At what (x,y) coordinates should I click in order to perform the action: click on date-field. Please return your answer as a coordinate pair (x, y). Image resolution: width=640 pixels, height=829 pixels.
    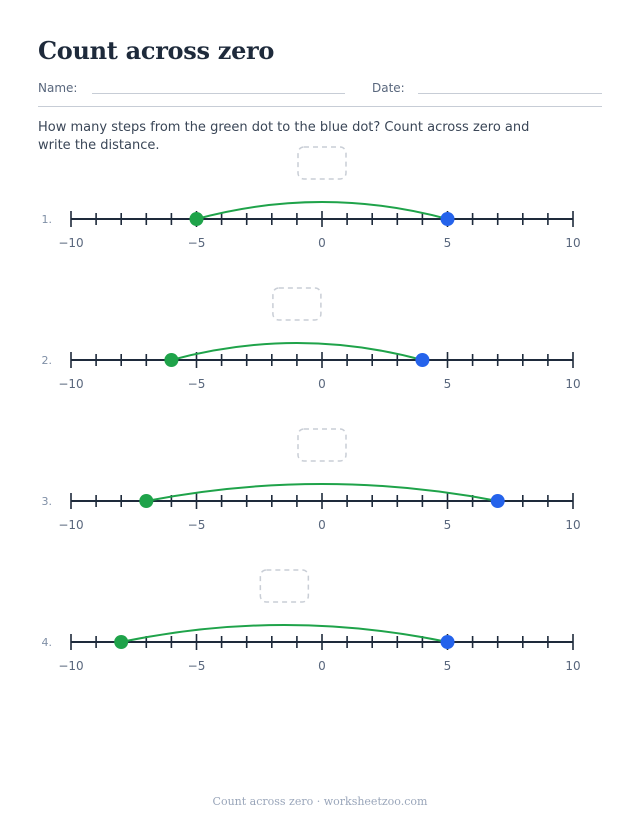
    Looking at the image, I should click on (510, 93).